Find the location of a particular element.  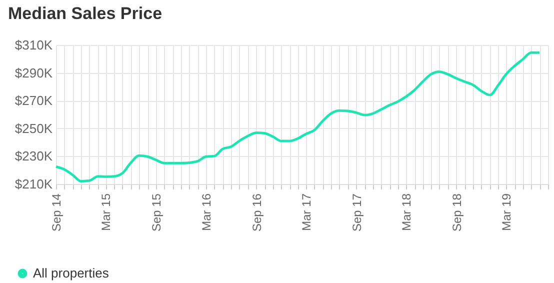

x-tick-label: Sep 18 is located at coordinates (457, 212).